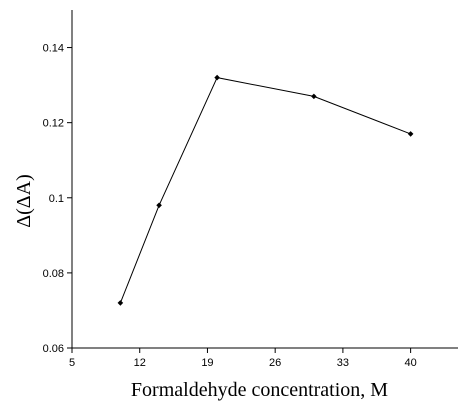  I want to click on y-tick-label: 0.12, so click(53, 124).